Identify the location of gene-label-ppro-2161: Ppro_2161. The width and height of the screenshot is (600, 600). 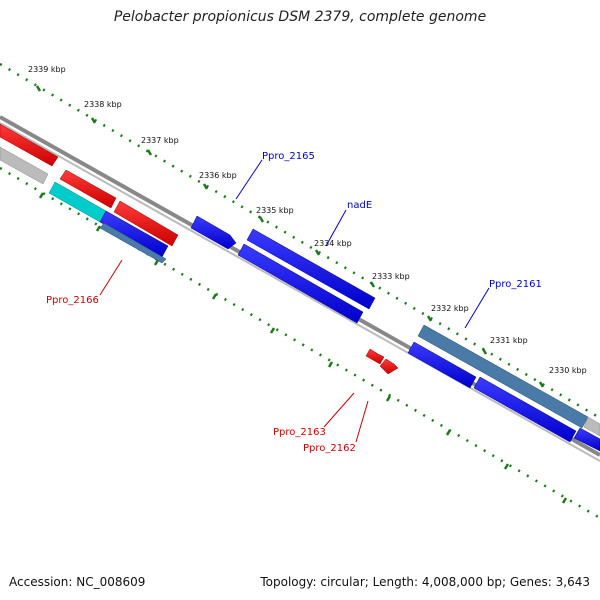
(515, 284).